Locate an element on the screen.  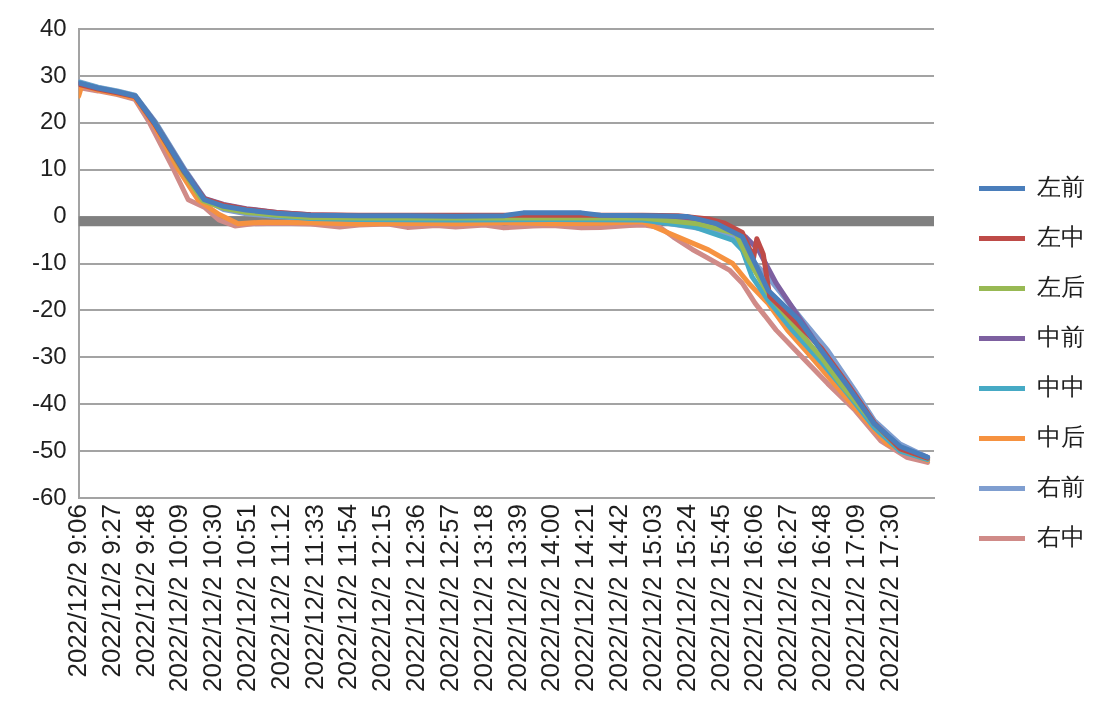
x-tick-label: 2022/12/2 12:57 is located at coordinates (448, 598).